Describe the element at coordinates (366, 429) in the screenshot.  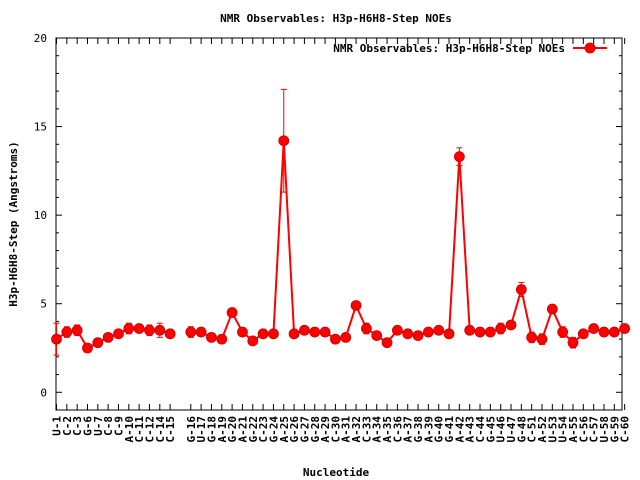
I see `x-tick-label: C-33` at that location.